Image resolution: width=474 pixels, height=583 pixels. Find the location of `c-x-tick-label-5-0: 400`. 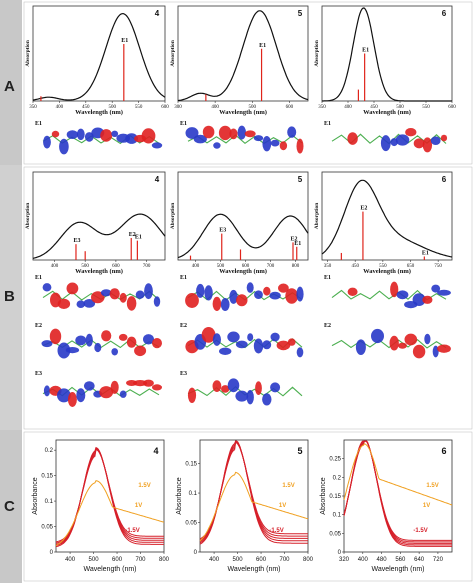

c-x-tick-label-5-0: 400 is located at coordinates (214, 560).